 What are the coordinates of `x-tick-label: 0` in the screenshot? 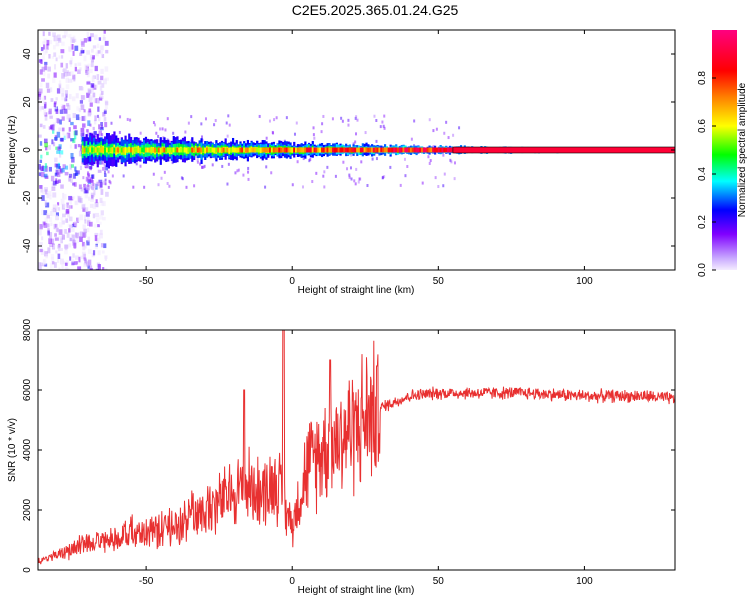 It's located at (292, 281).